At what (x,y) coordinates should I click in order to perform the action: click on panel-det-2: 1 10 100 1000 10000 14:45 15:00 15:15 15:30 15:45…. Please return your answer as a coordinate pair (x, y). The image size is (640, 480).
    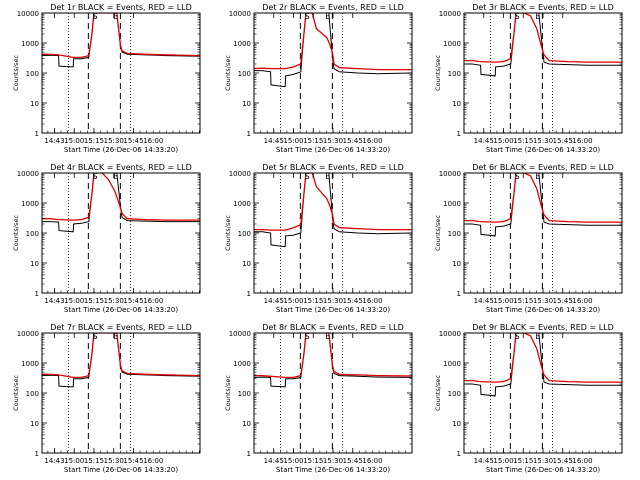
    Looking at the image, I should click on (318, 78).